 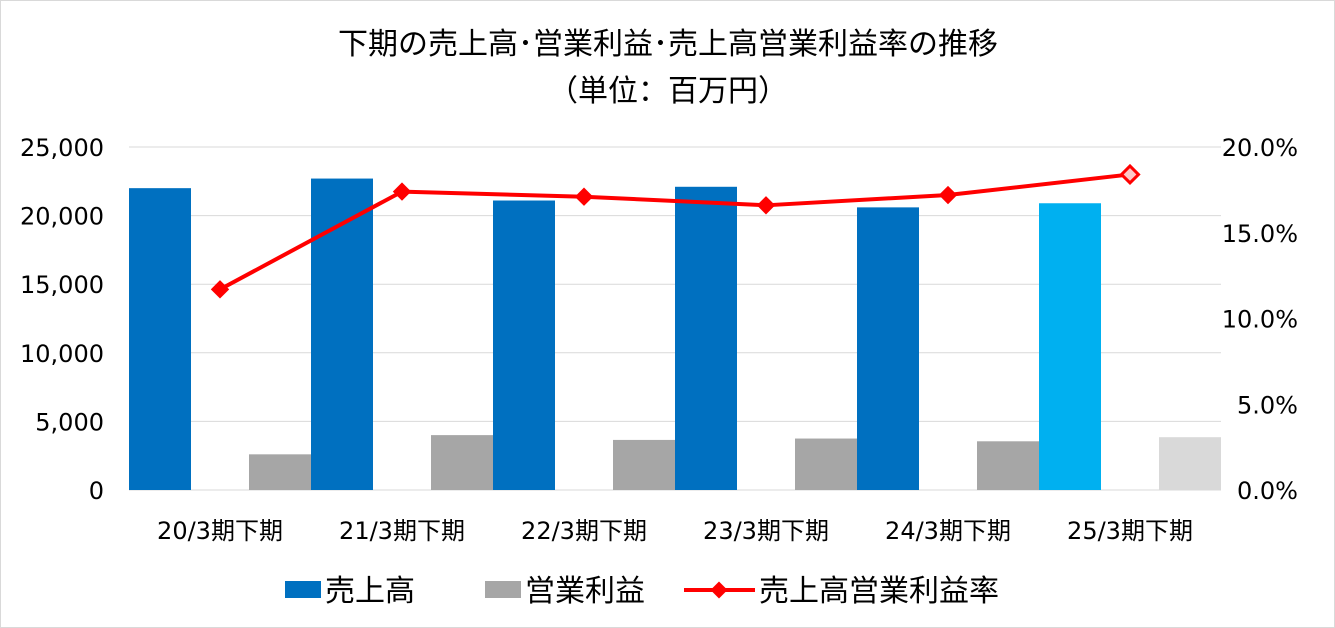 I want to click on category-label: 23/3期下期, so click(x=766, y=531).